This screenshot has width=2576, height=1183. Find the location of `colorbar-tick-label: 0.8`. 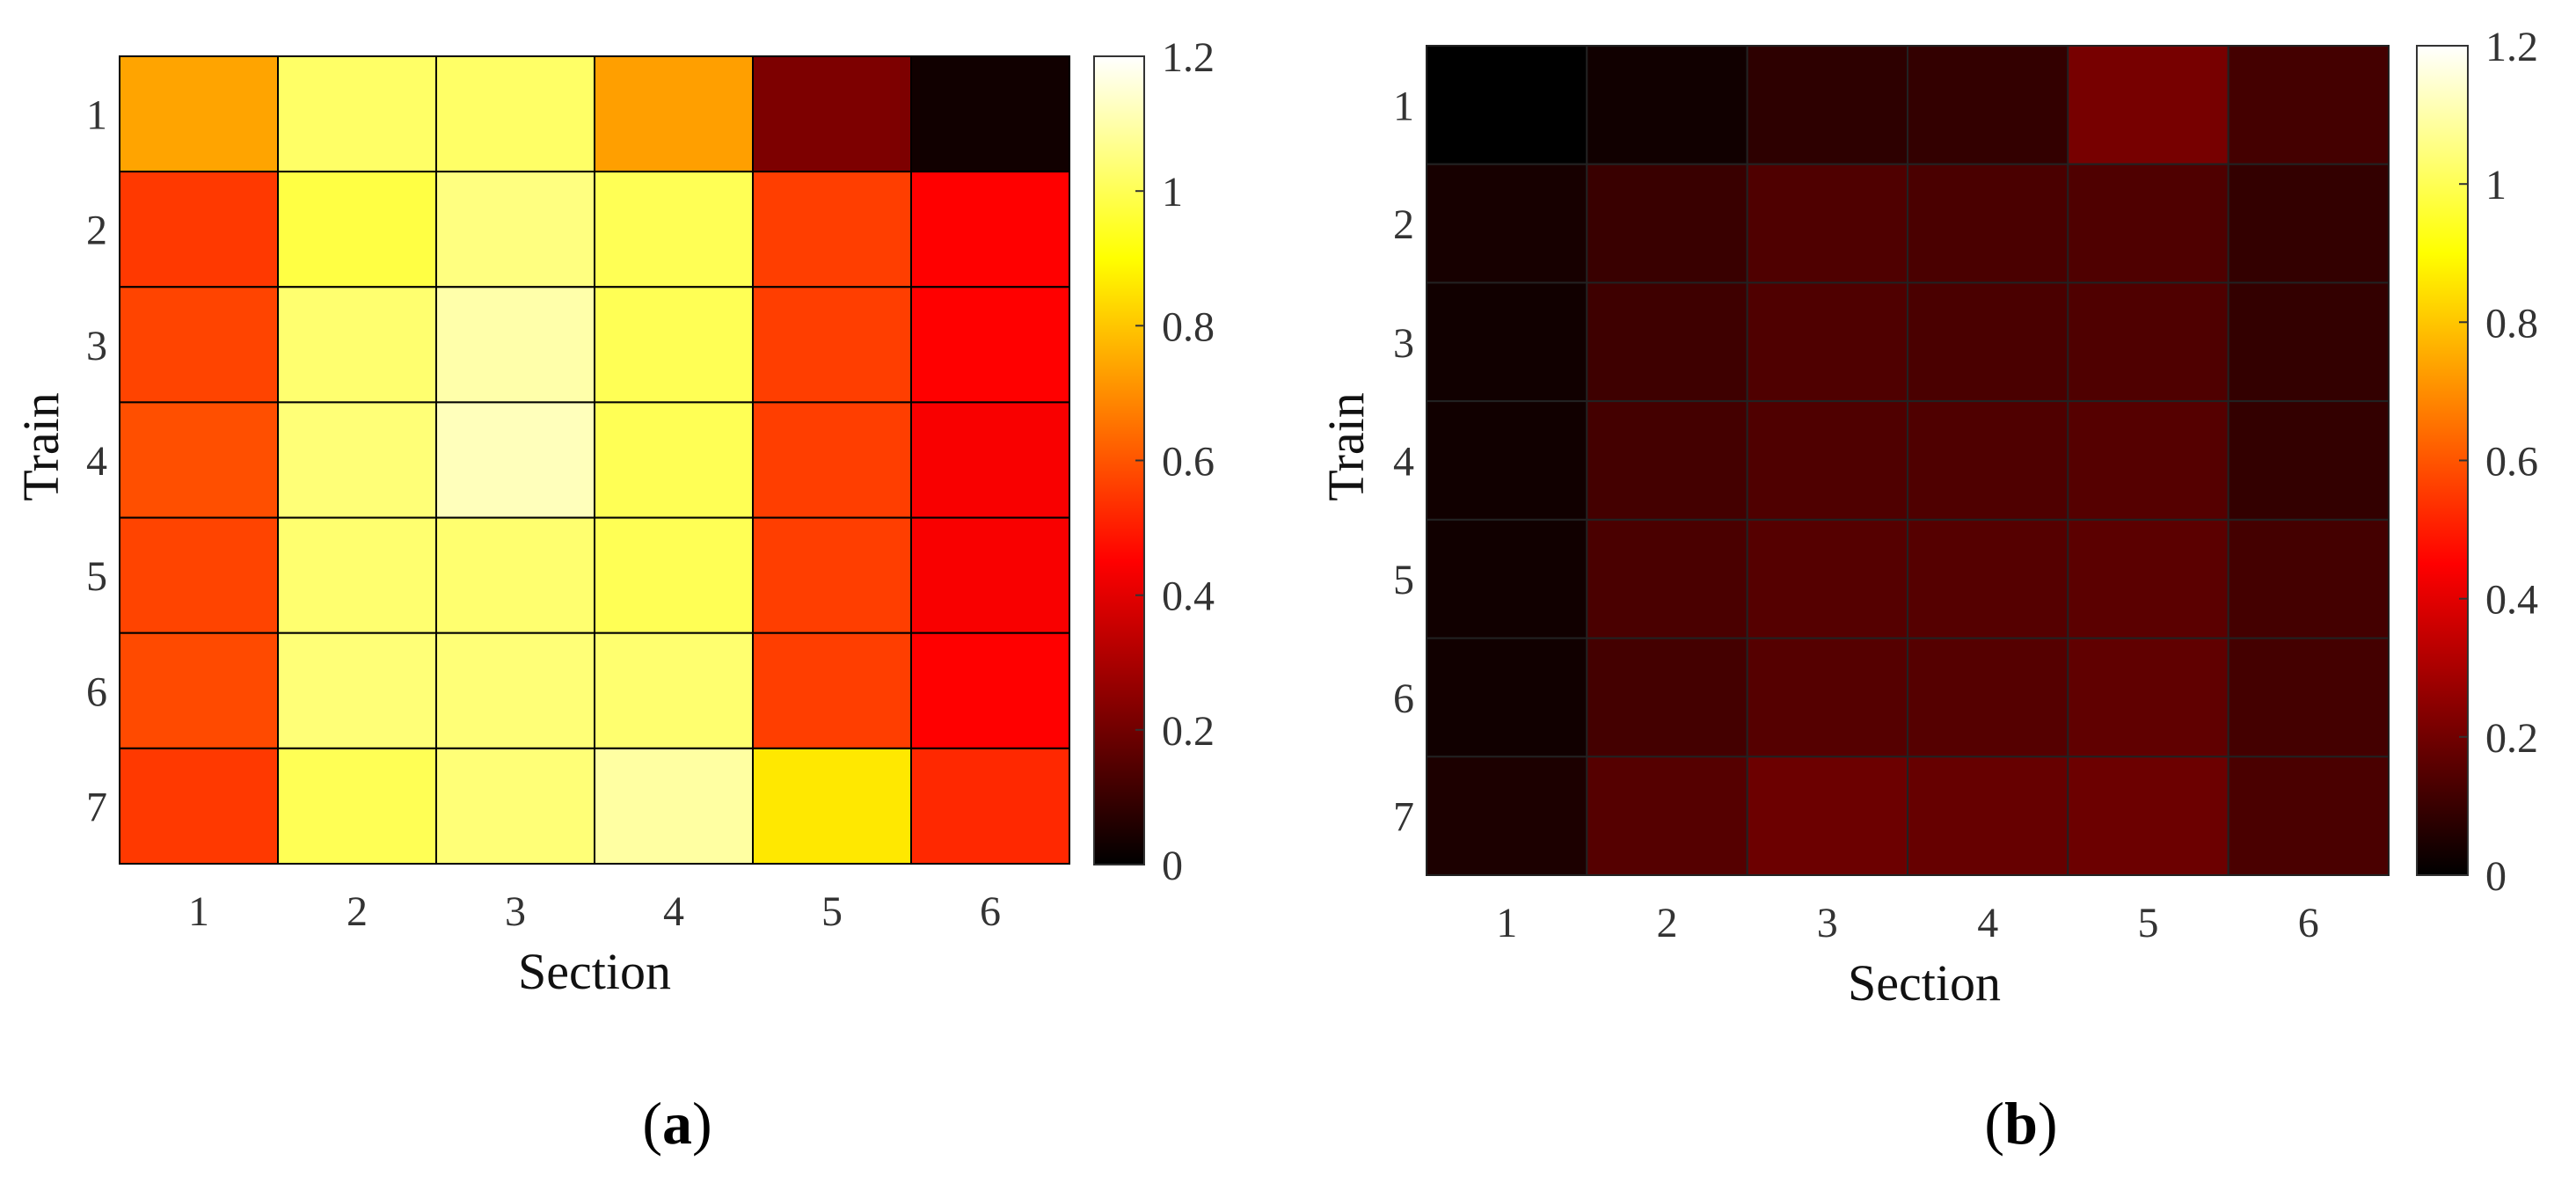

colorbar-tick-label: 0.8 is located at coordinates (1188, 326).